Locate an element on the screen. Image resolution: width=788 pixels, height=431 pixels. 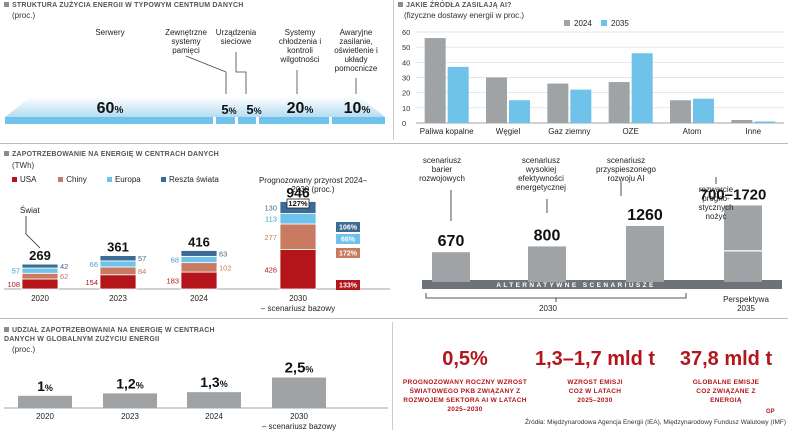
share-x-label: 2023 is located at coordinates (130, 416).